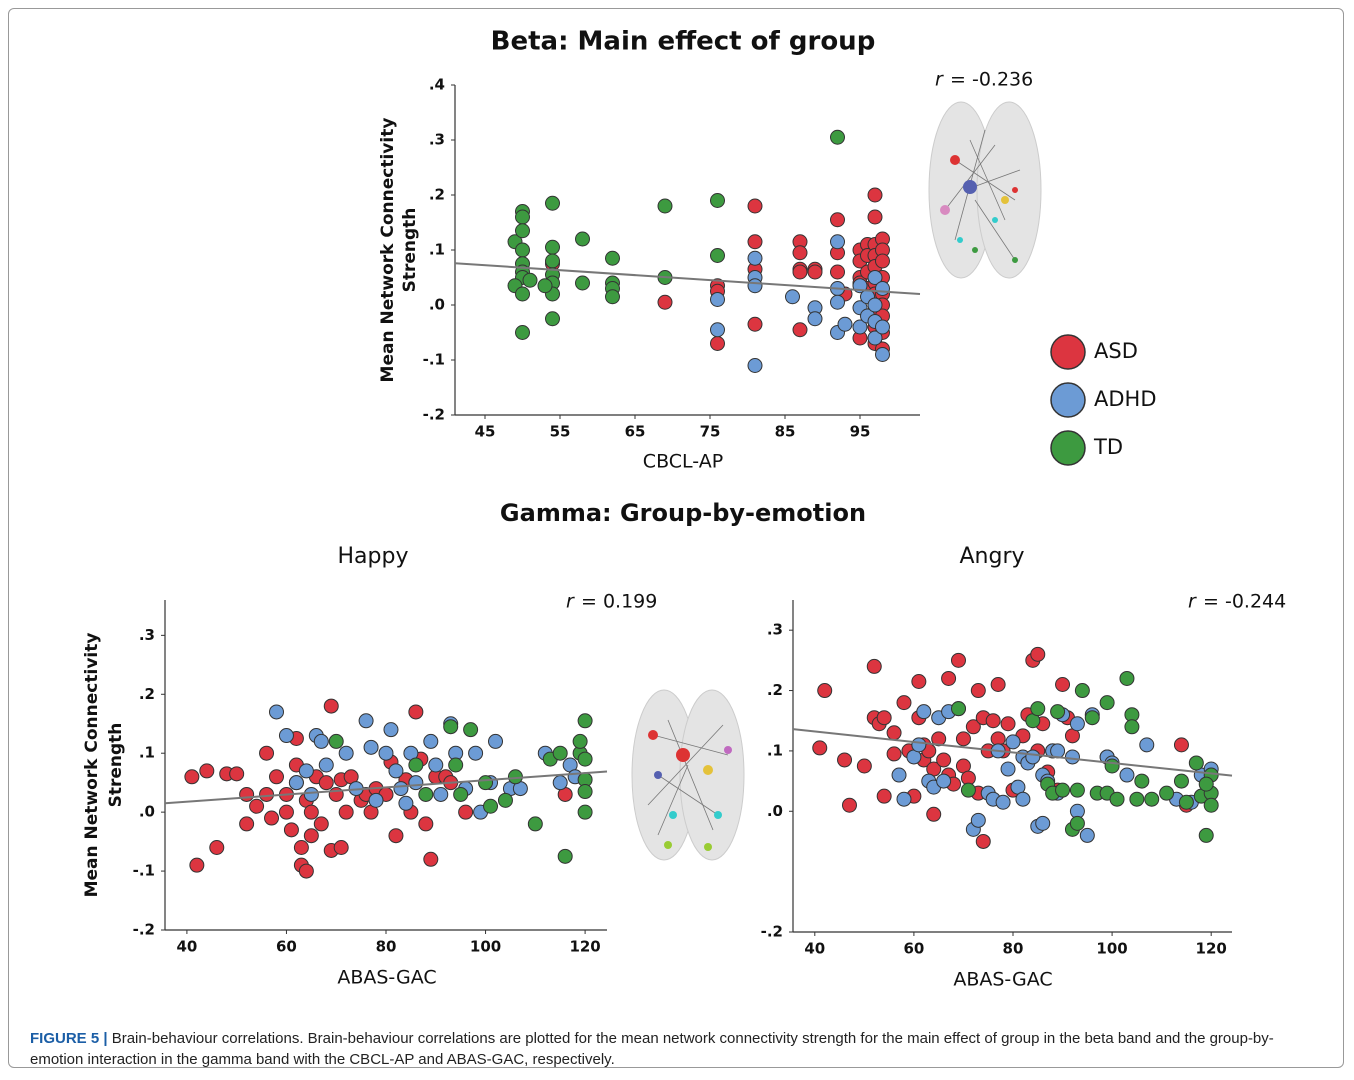 Image resolution: width=1354 pixels, height=1080 pixels. What do you see at coordinates (69, 1038) in the screenshot?
I see `caption-label: FIGURE 5 |` at bounding box center [69, 1038].